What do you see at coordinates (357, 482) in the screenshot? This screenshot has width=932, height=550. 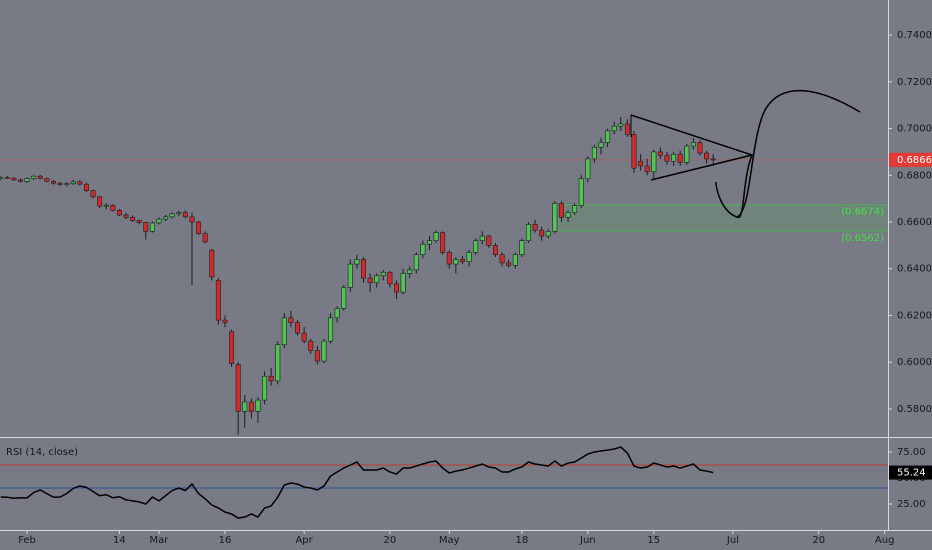 I see `rsi-line` at bounding box center [357, 482].